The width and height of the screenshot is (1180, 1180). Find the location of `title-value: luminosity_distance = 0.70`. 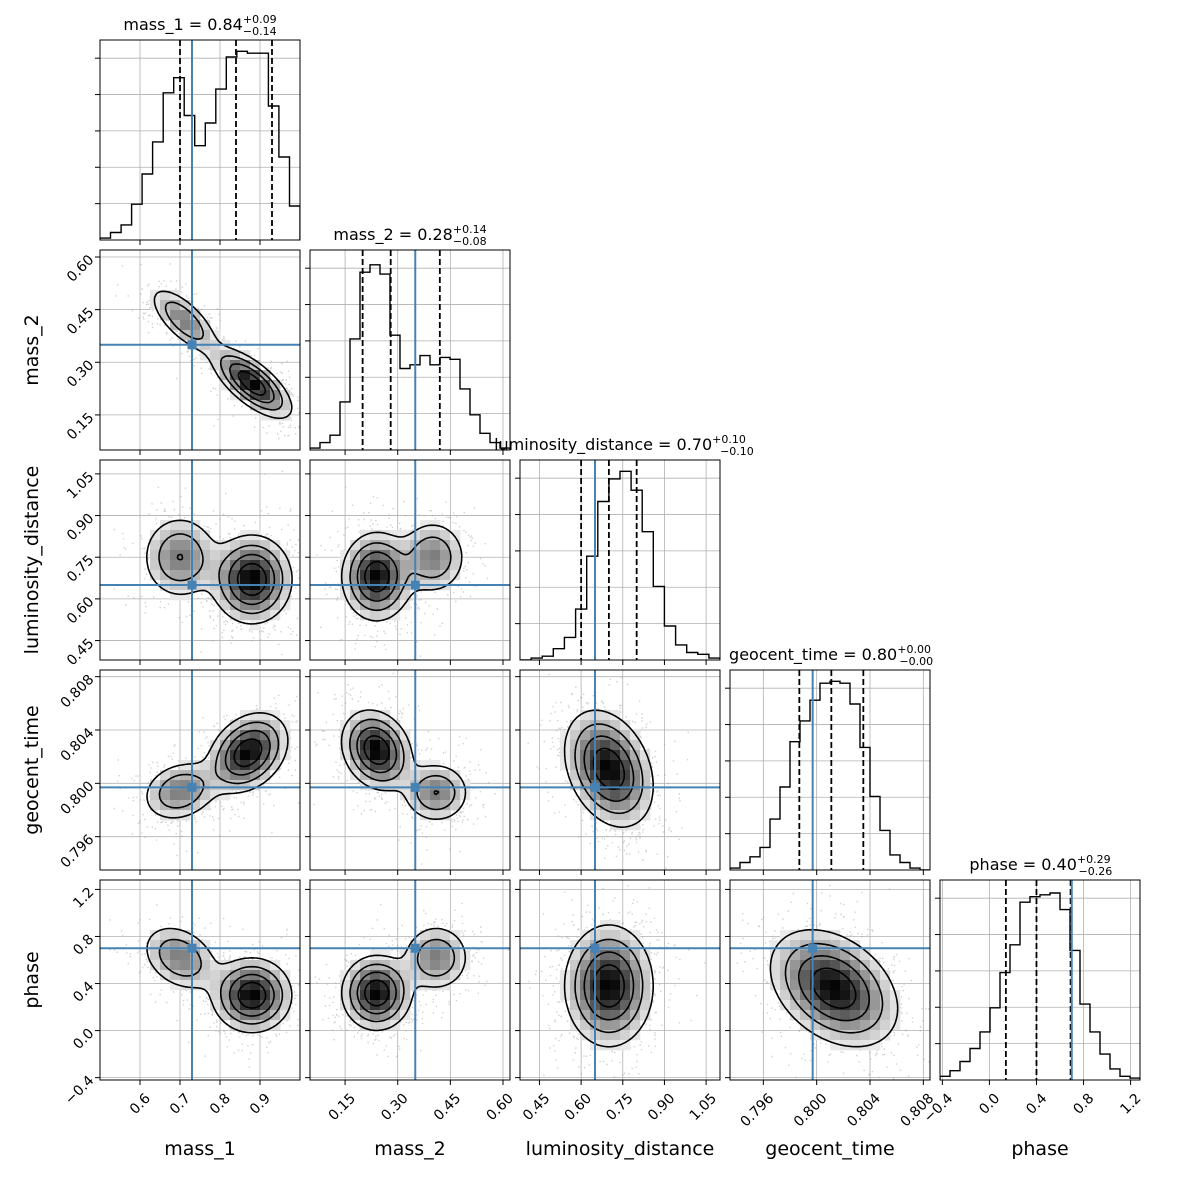

title-value: luminosity_distance = 0.70 is located at coordinates (603, 445).